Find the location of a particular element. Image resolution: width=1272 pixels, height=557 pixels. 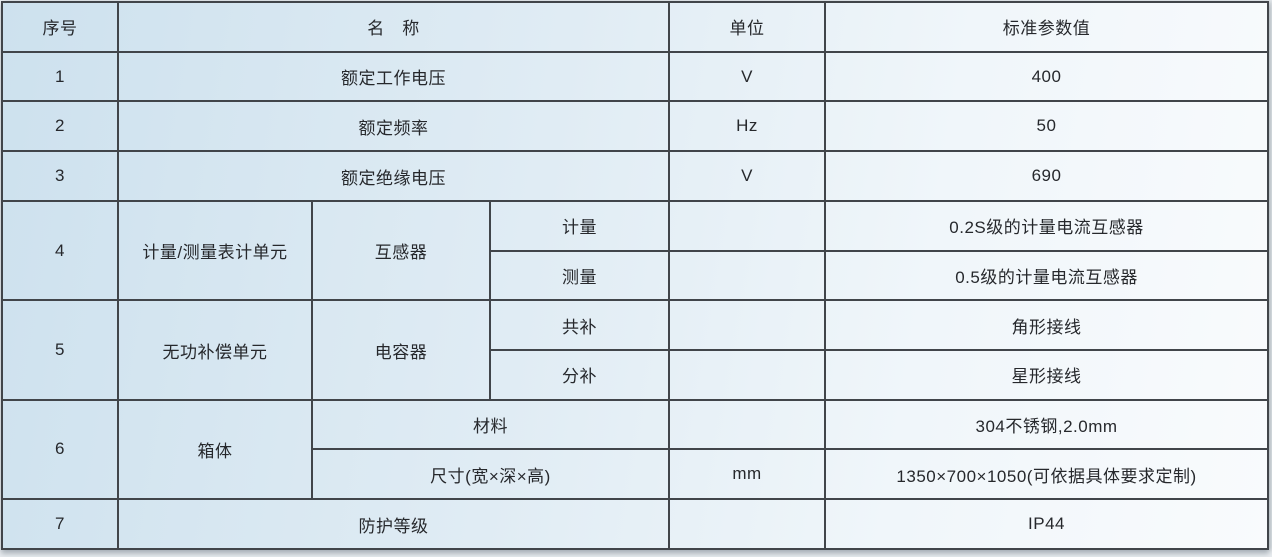

row4-sub1-value: 0.2S级的计量电流互感器 is located at coordinates (1047, 225).